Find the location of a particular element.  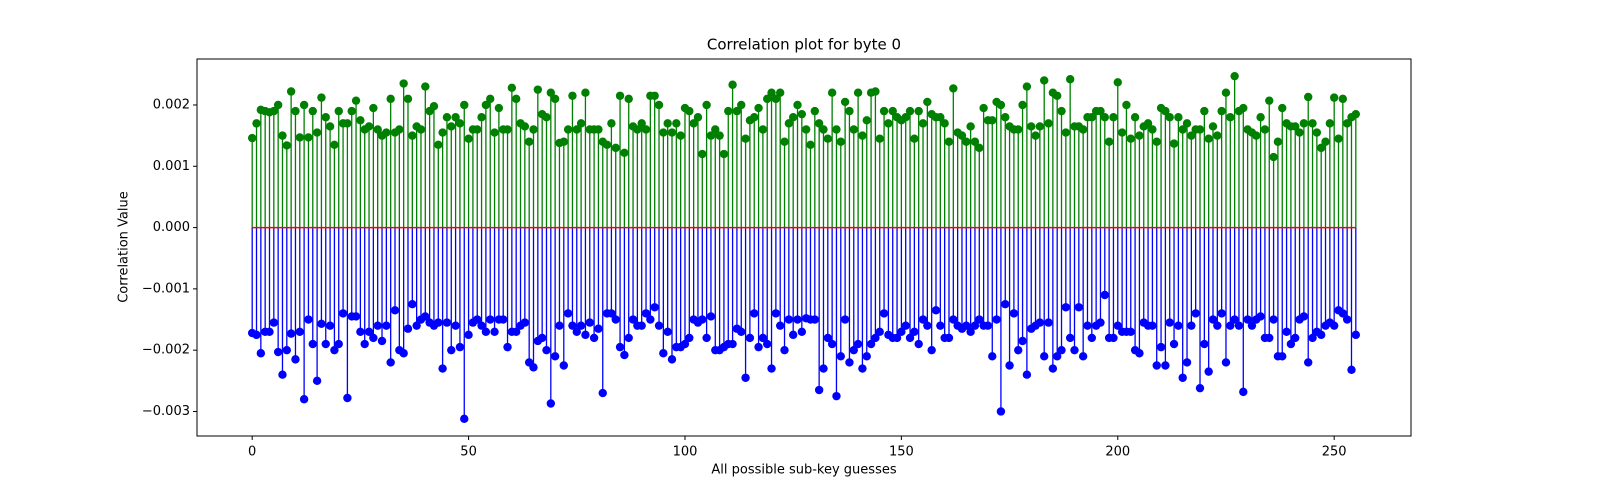

y-tick-label: −0.003 is located at coordinates (166, 411).